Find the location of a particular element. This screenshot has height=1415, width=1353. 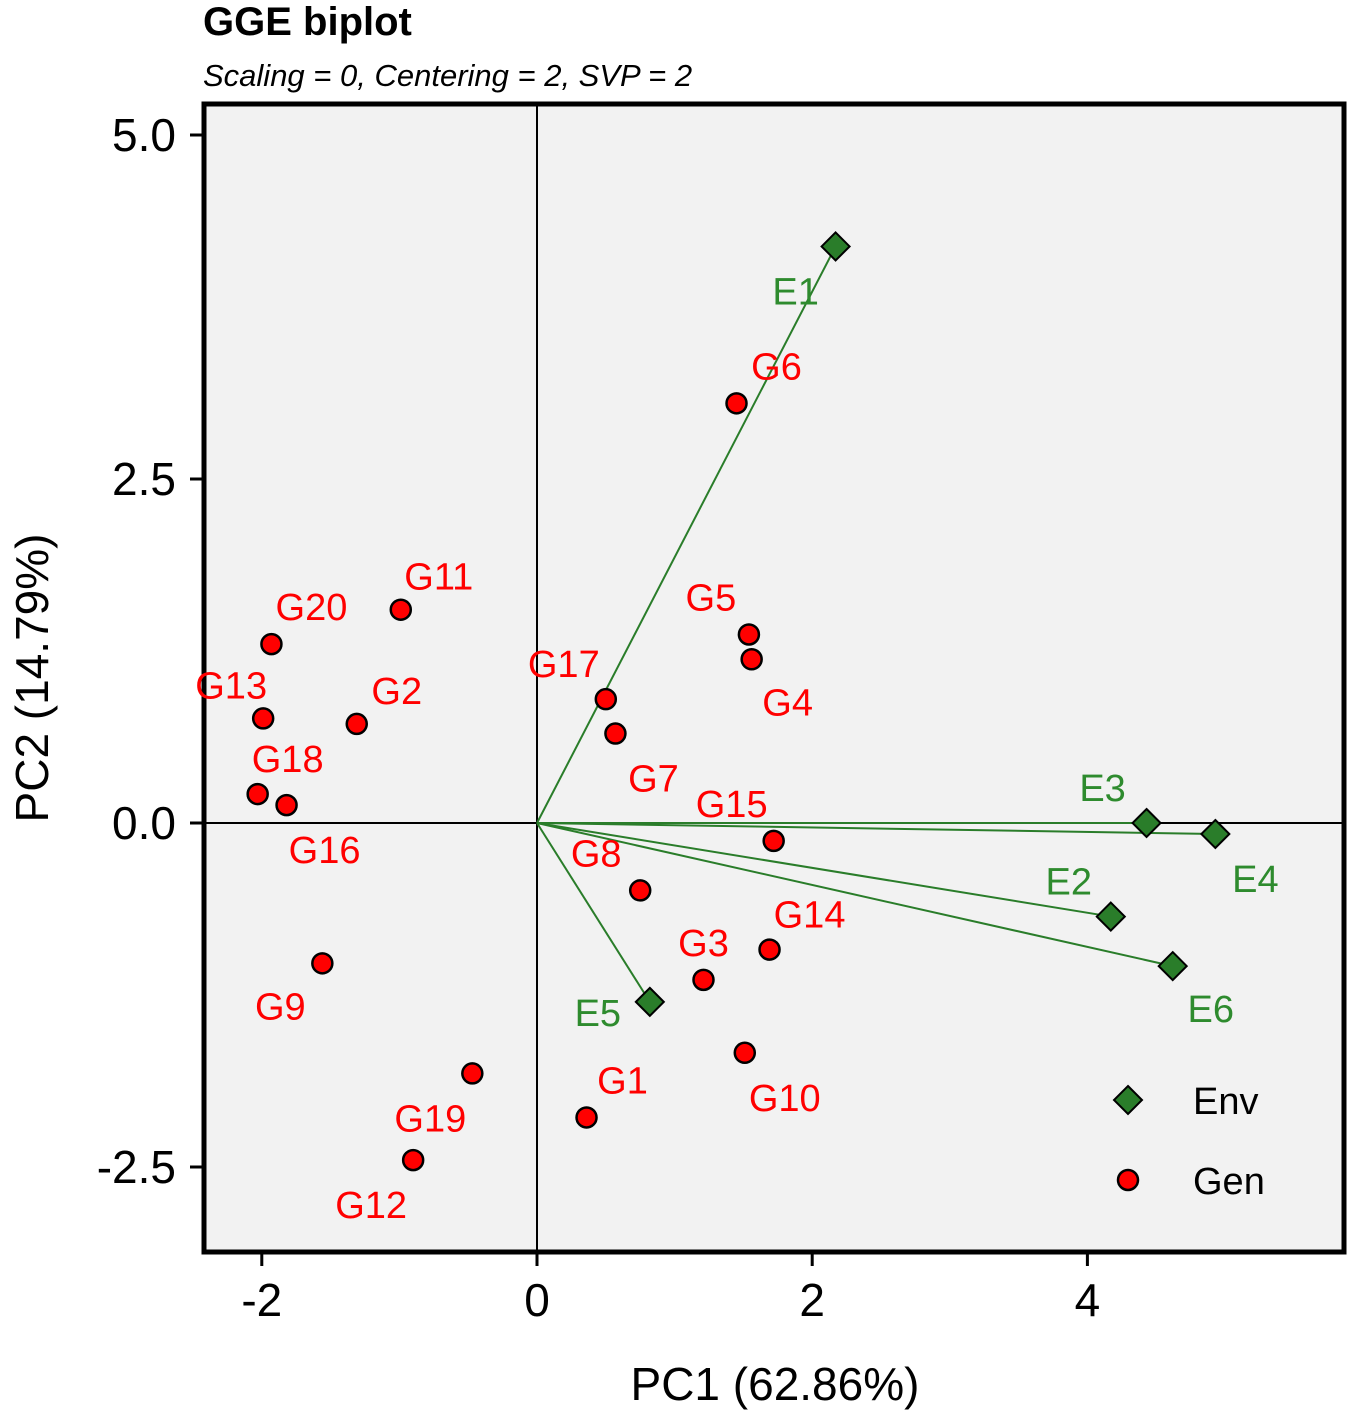

gen-point-g7 is located at coordinates (615, 733).